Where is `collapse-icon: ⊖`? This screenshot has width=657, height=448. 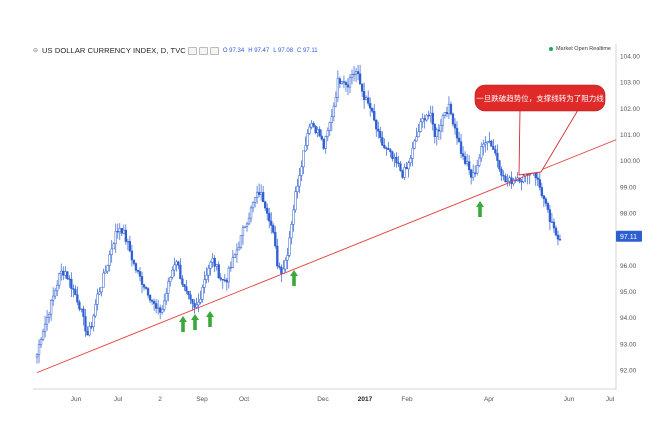 collapse-icon: ⊖ is located at coordinates (36, 51).